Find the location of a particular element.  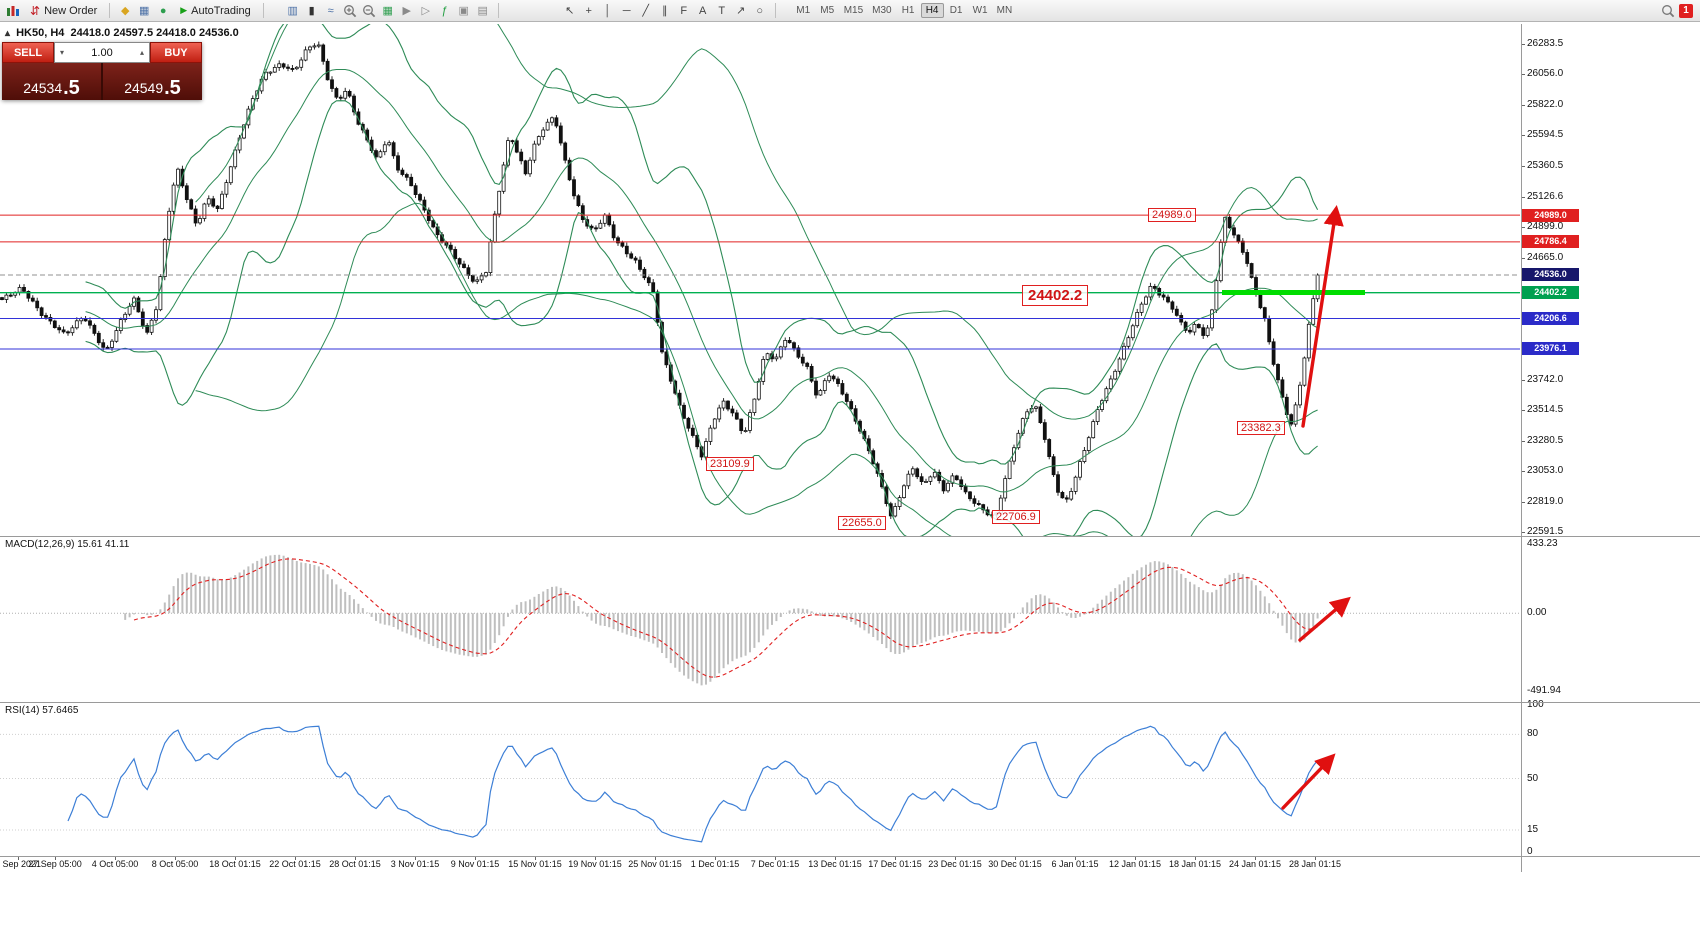

chart-tools-group: ▥ ▮ ≈ ▦ ▶ ▷ ƒ ▣ ▤ is located at coordinates (388, 11).